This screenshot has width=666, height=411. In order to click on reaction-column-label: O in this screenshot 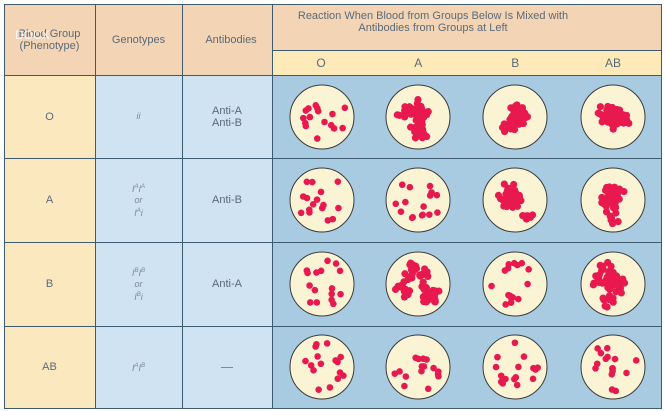, I will do `click(321, 62)`.